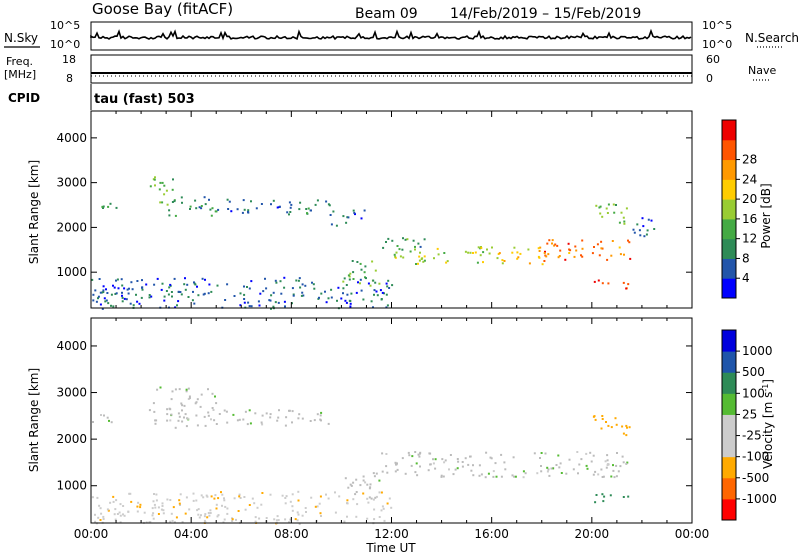 The height and width of the screenshot is (554, 800). What do you see at coordinates (390, 69) in the screenshot?
I see `freq-panel: Freq. [MHz] 18 8 60 0 Nave` at bounding box center [390, 69].